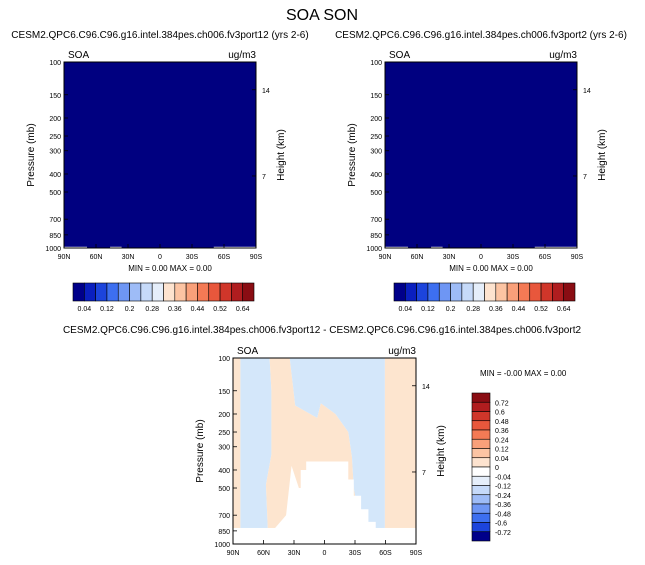 Image resolution: width=645 pixels, height=565 pixels. I want to click on min-max-stats: MIN = -0.00 MAX = 0.00, so click(523, 373).